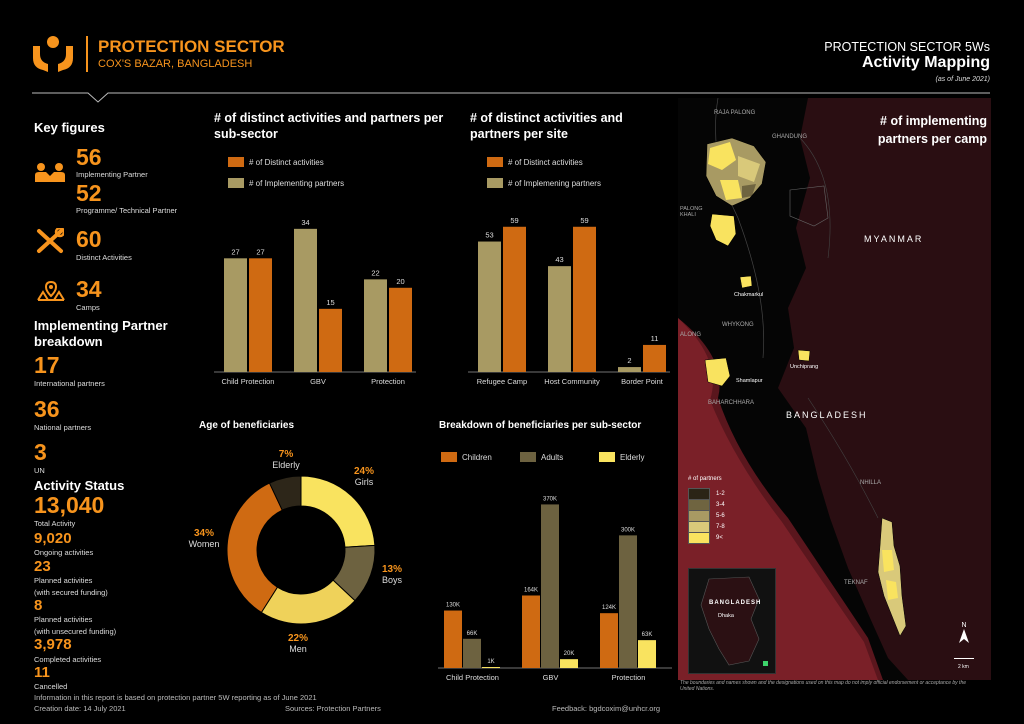  I want to click on chart2-legend-partners: # of Implemening partners, so click(544, 183).